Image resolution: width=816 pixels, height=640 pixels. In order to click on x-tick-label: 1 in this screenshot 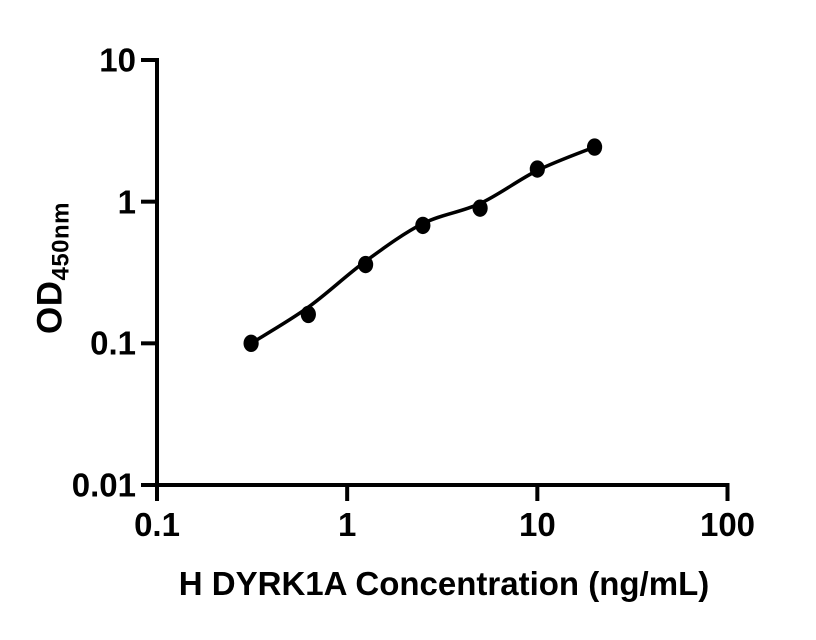, I will do `click(347, 524)`.